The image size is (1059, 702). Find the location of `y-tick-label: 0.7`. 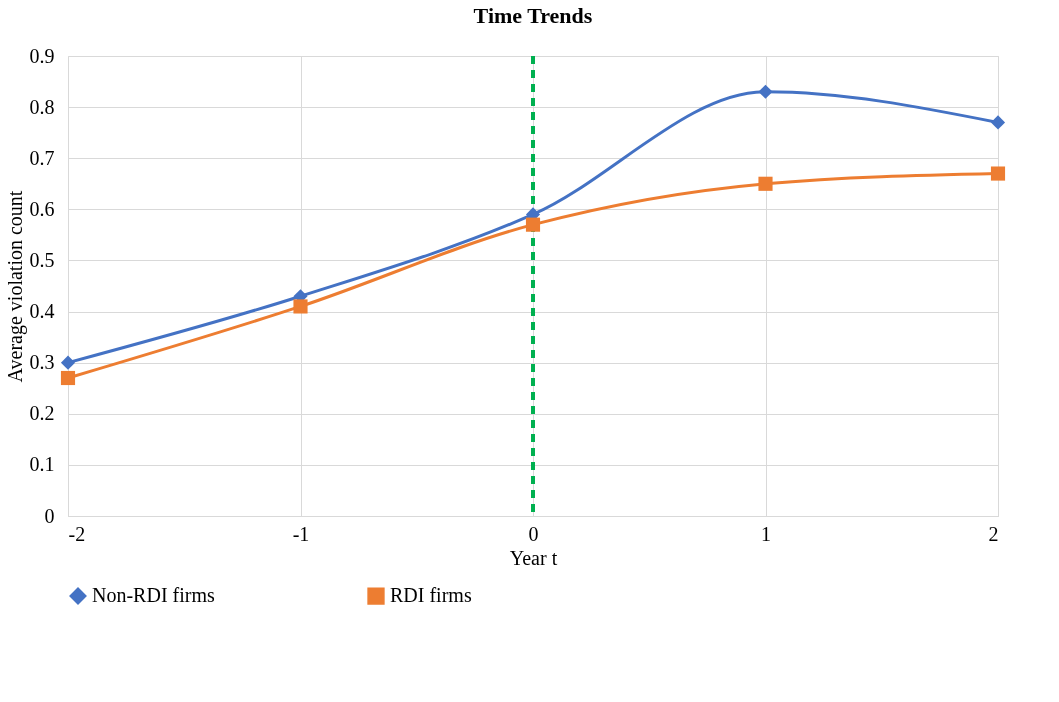

y-tick-label: 0.7 is located at coordinates (42, 157).